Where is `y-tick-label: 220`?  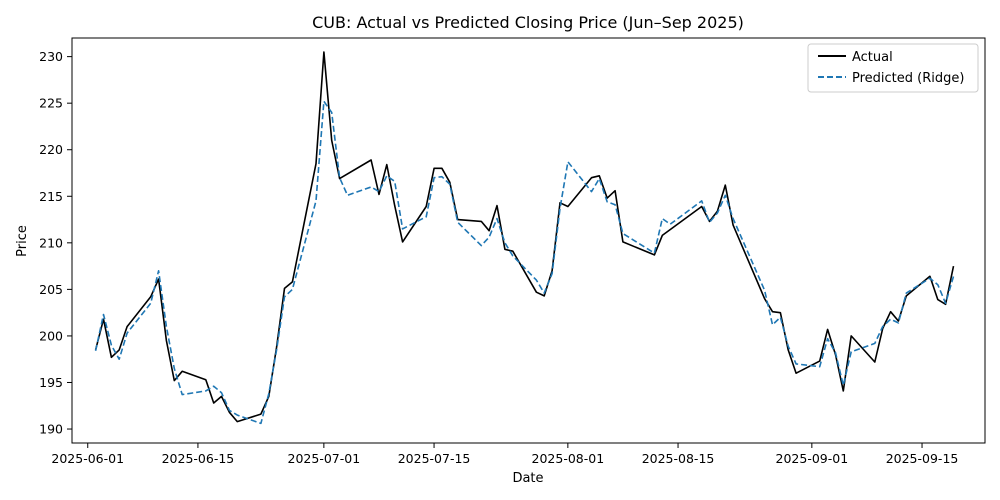
y-tick-label: 220 is located at coordinates (51, 149).